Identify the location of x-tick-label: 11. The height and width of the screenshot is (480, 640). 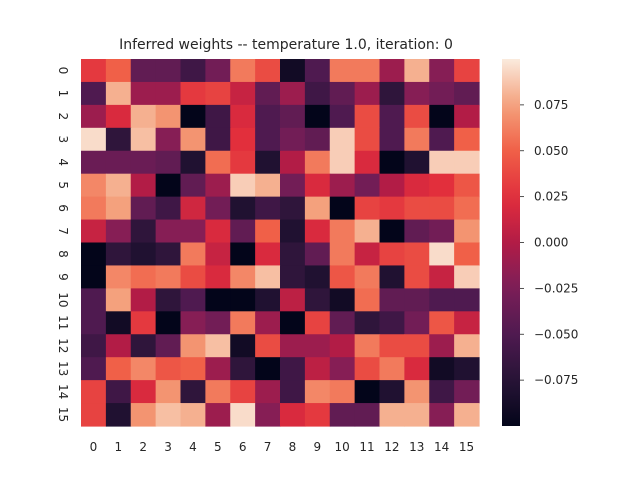
(366, 447).